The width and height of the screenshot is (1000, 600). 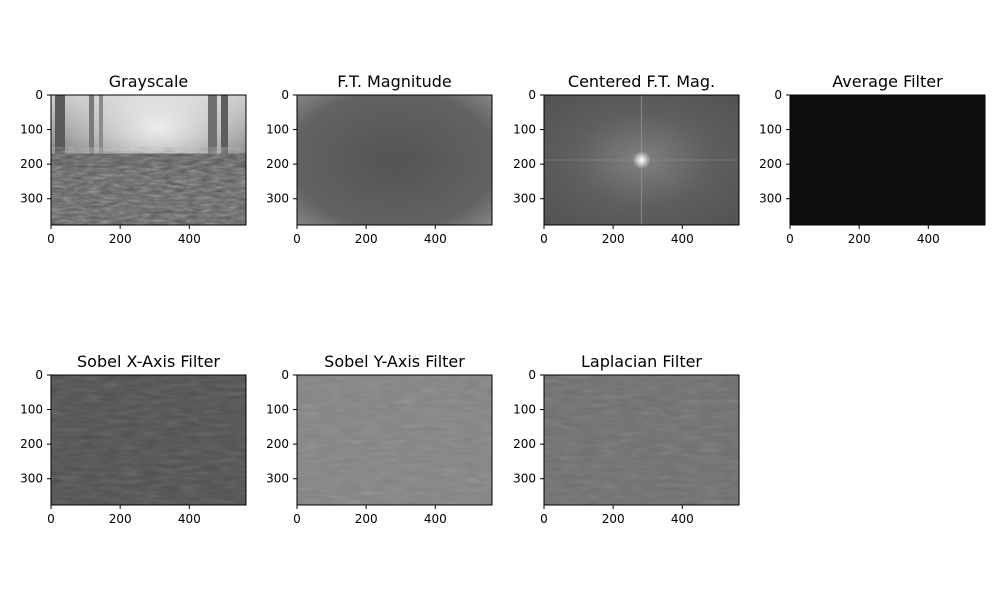 What do you see at coordinates (641, 81) in the screenshot?
I see `panel-title: Centered F.T. Mag.` at bounding box center [641, 81].